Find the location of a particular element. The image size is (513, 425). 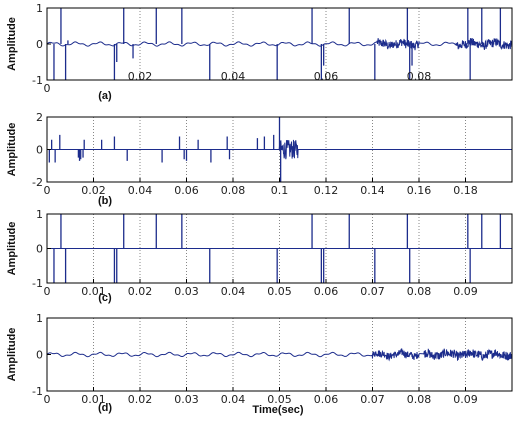

x-tick-label: 0.14 is located at coordinates (372, 190).